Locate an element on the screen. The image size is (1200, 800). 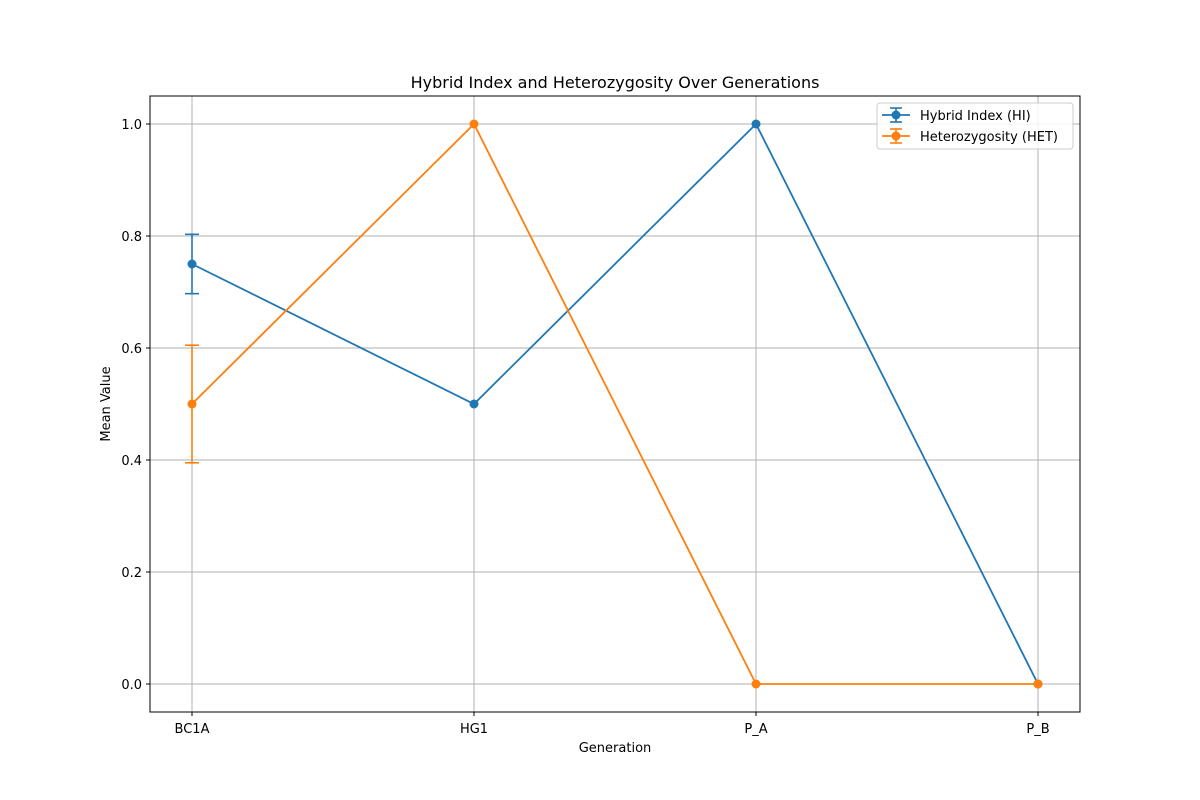
x-tick-label: BC1A is located at coordinates (192, 729).